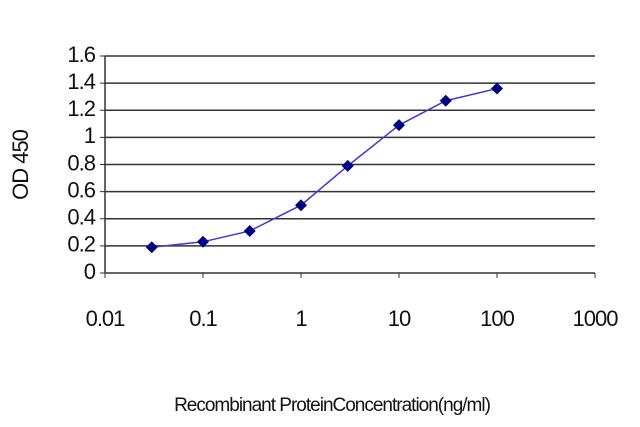 The height and width of the screenshot is (427, 640). What do you see at coordinates (90, 135) in the screenshot?
I see `y-tick-label: 1` at bounding box center [90, 135].